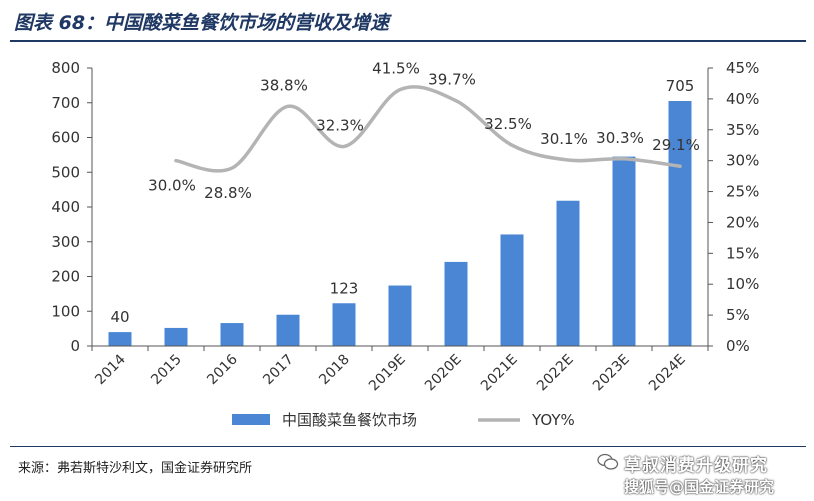 The height and width of the screenshot is (501, 814). I want to click on x-tick-label: 2022E, so click(555, 373).